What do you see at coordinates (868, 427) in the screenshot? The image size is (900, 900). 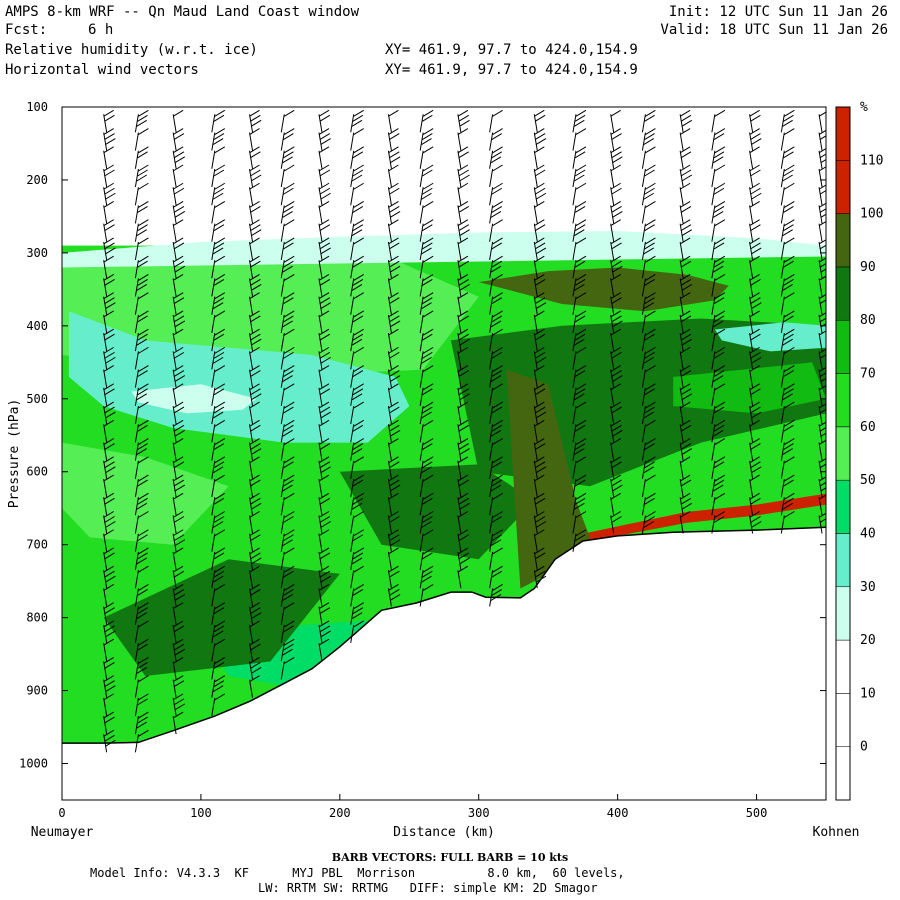 I see `colorbar-label: 60` at bounding box center [868, 427].